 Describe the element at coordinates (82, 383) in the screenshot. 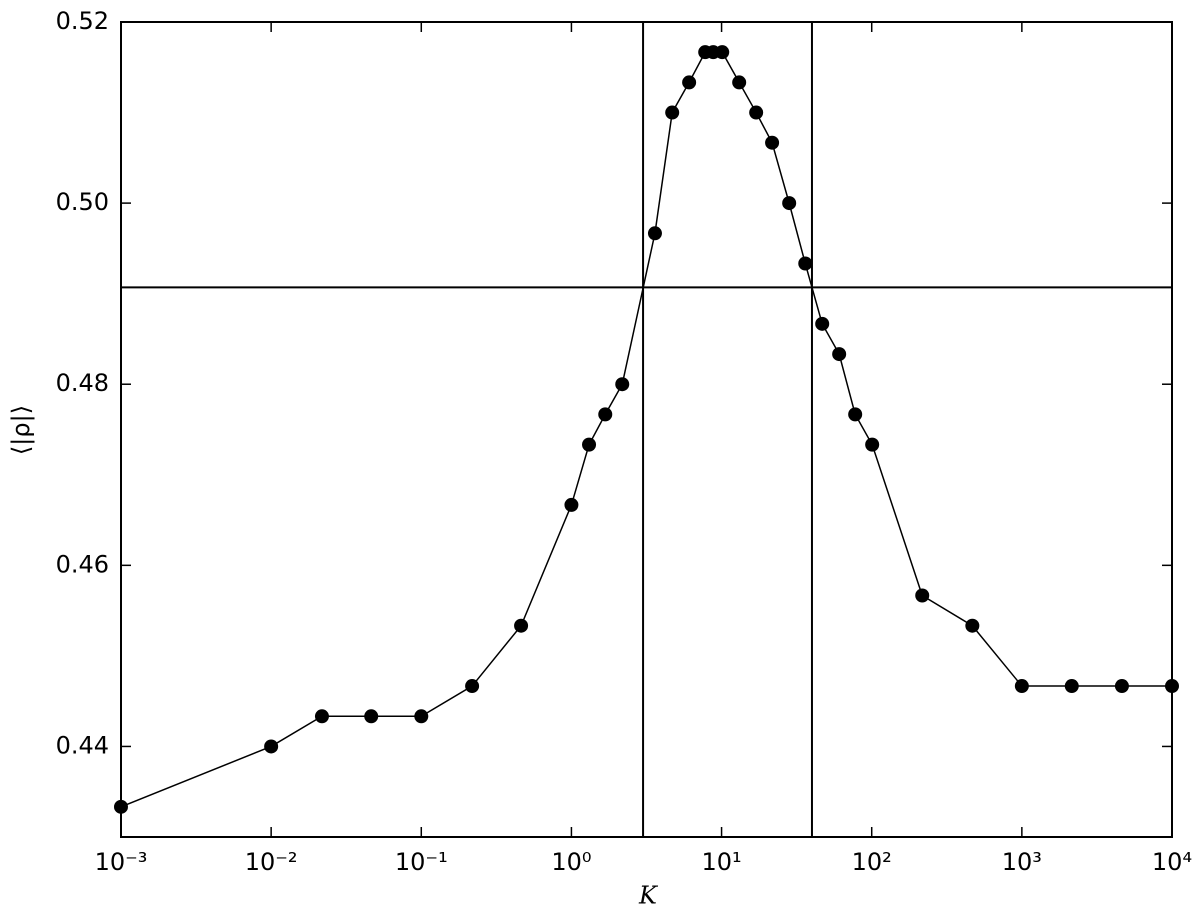

I see `y-tick-label: 0.48` at that location.